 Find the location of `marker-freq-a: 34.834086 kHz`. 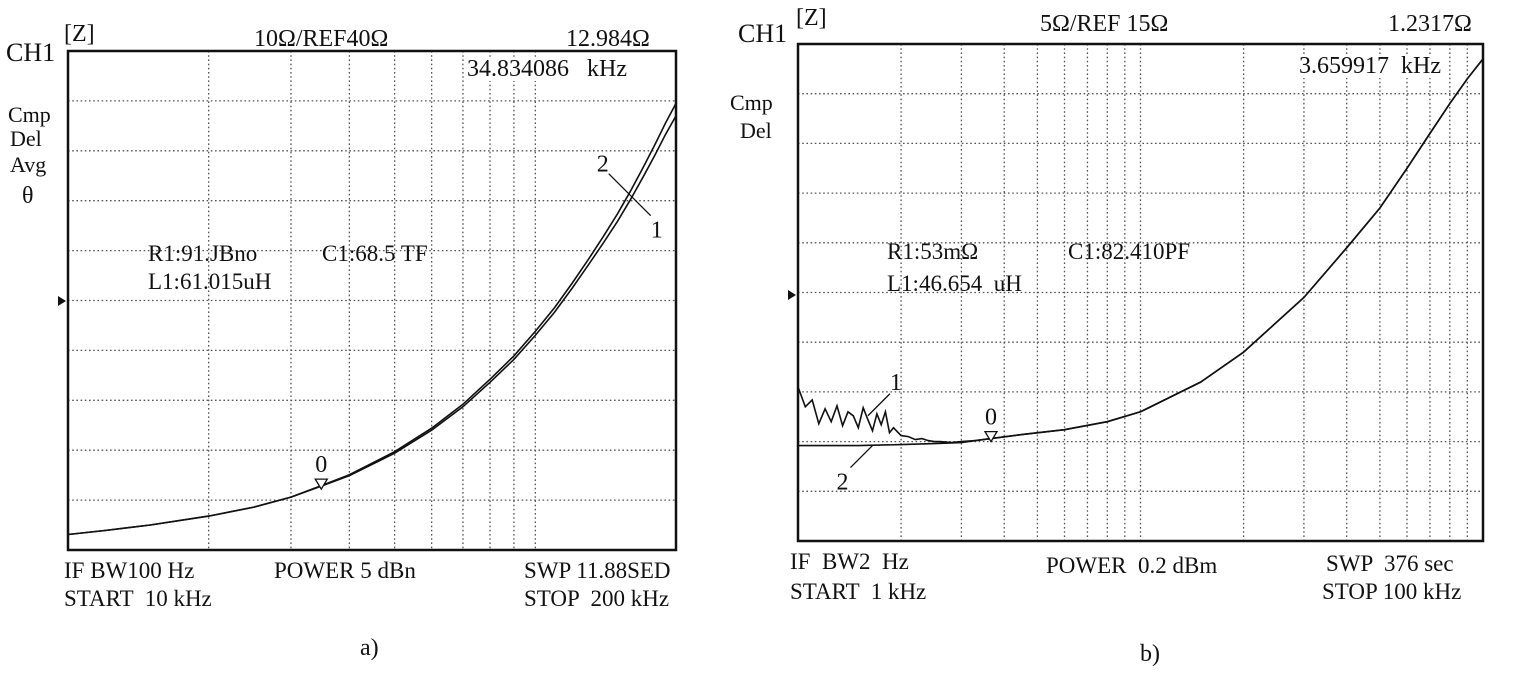

marker-freq-a: 34.834086 kHz is located at coordinates (547, 69).